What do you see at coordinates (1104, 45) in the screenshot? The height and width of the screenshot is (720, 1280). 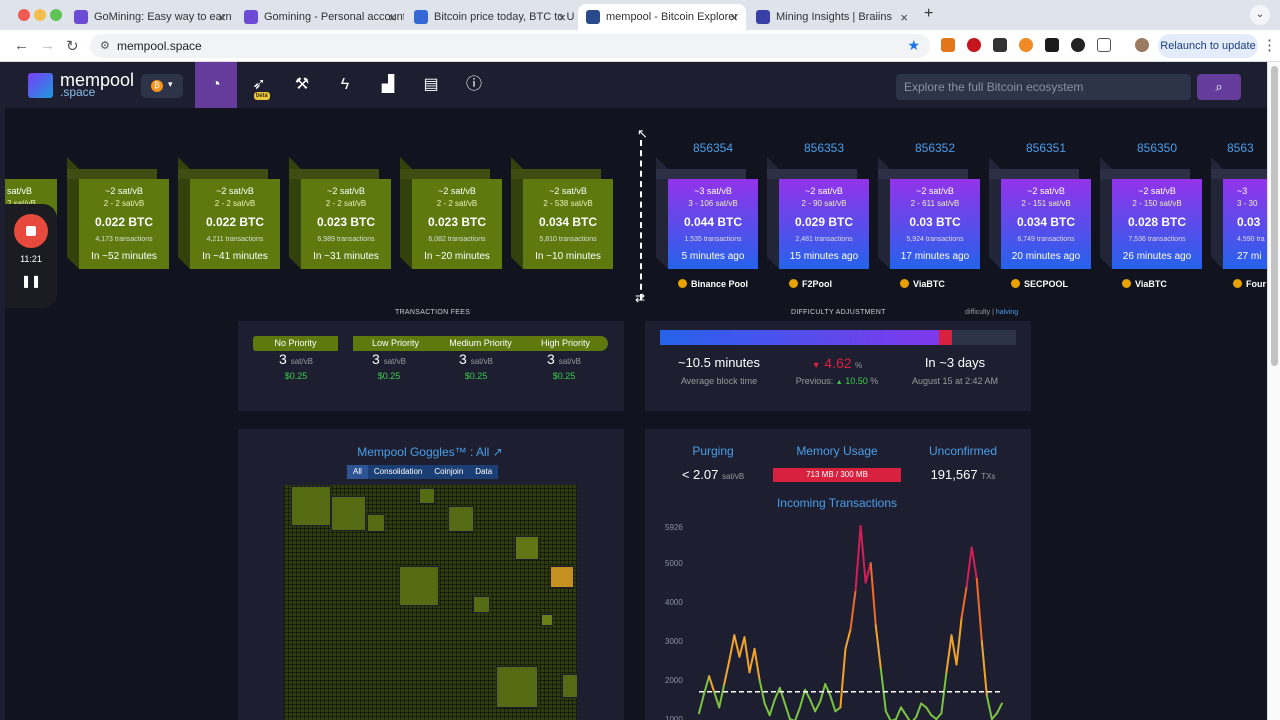 I see `extensions-puzzle-icon` at bounding box center [1104, 45].